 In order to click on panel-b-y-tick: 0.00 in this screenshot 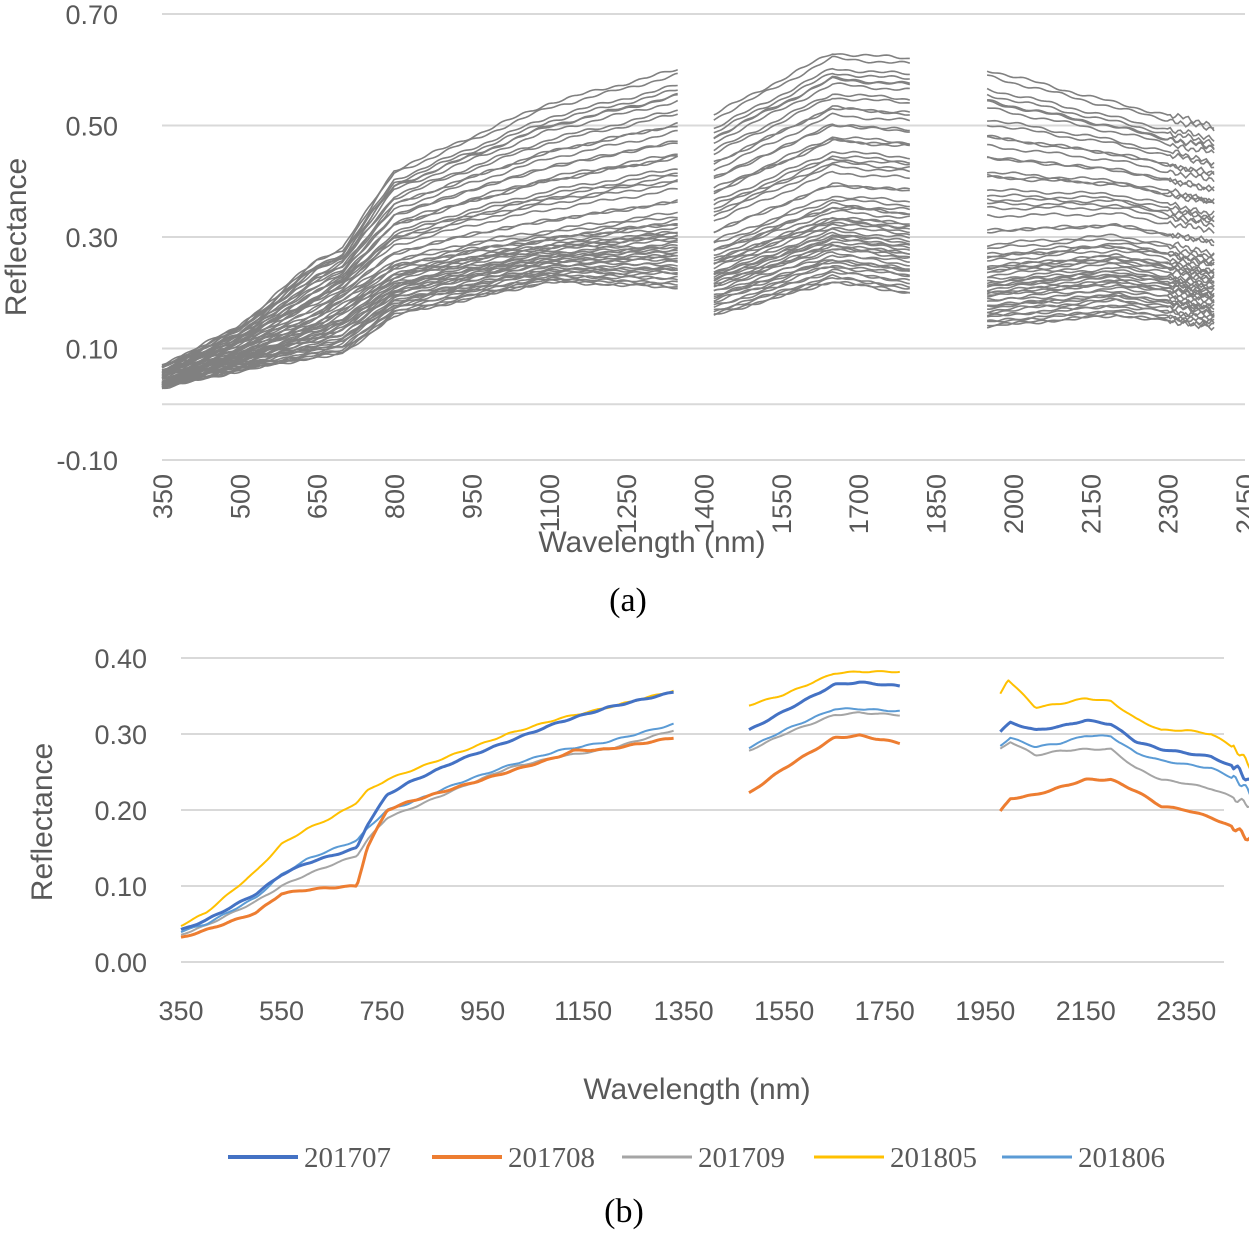, I will do `click(120, 963)`.